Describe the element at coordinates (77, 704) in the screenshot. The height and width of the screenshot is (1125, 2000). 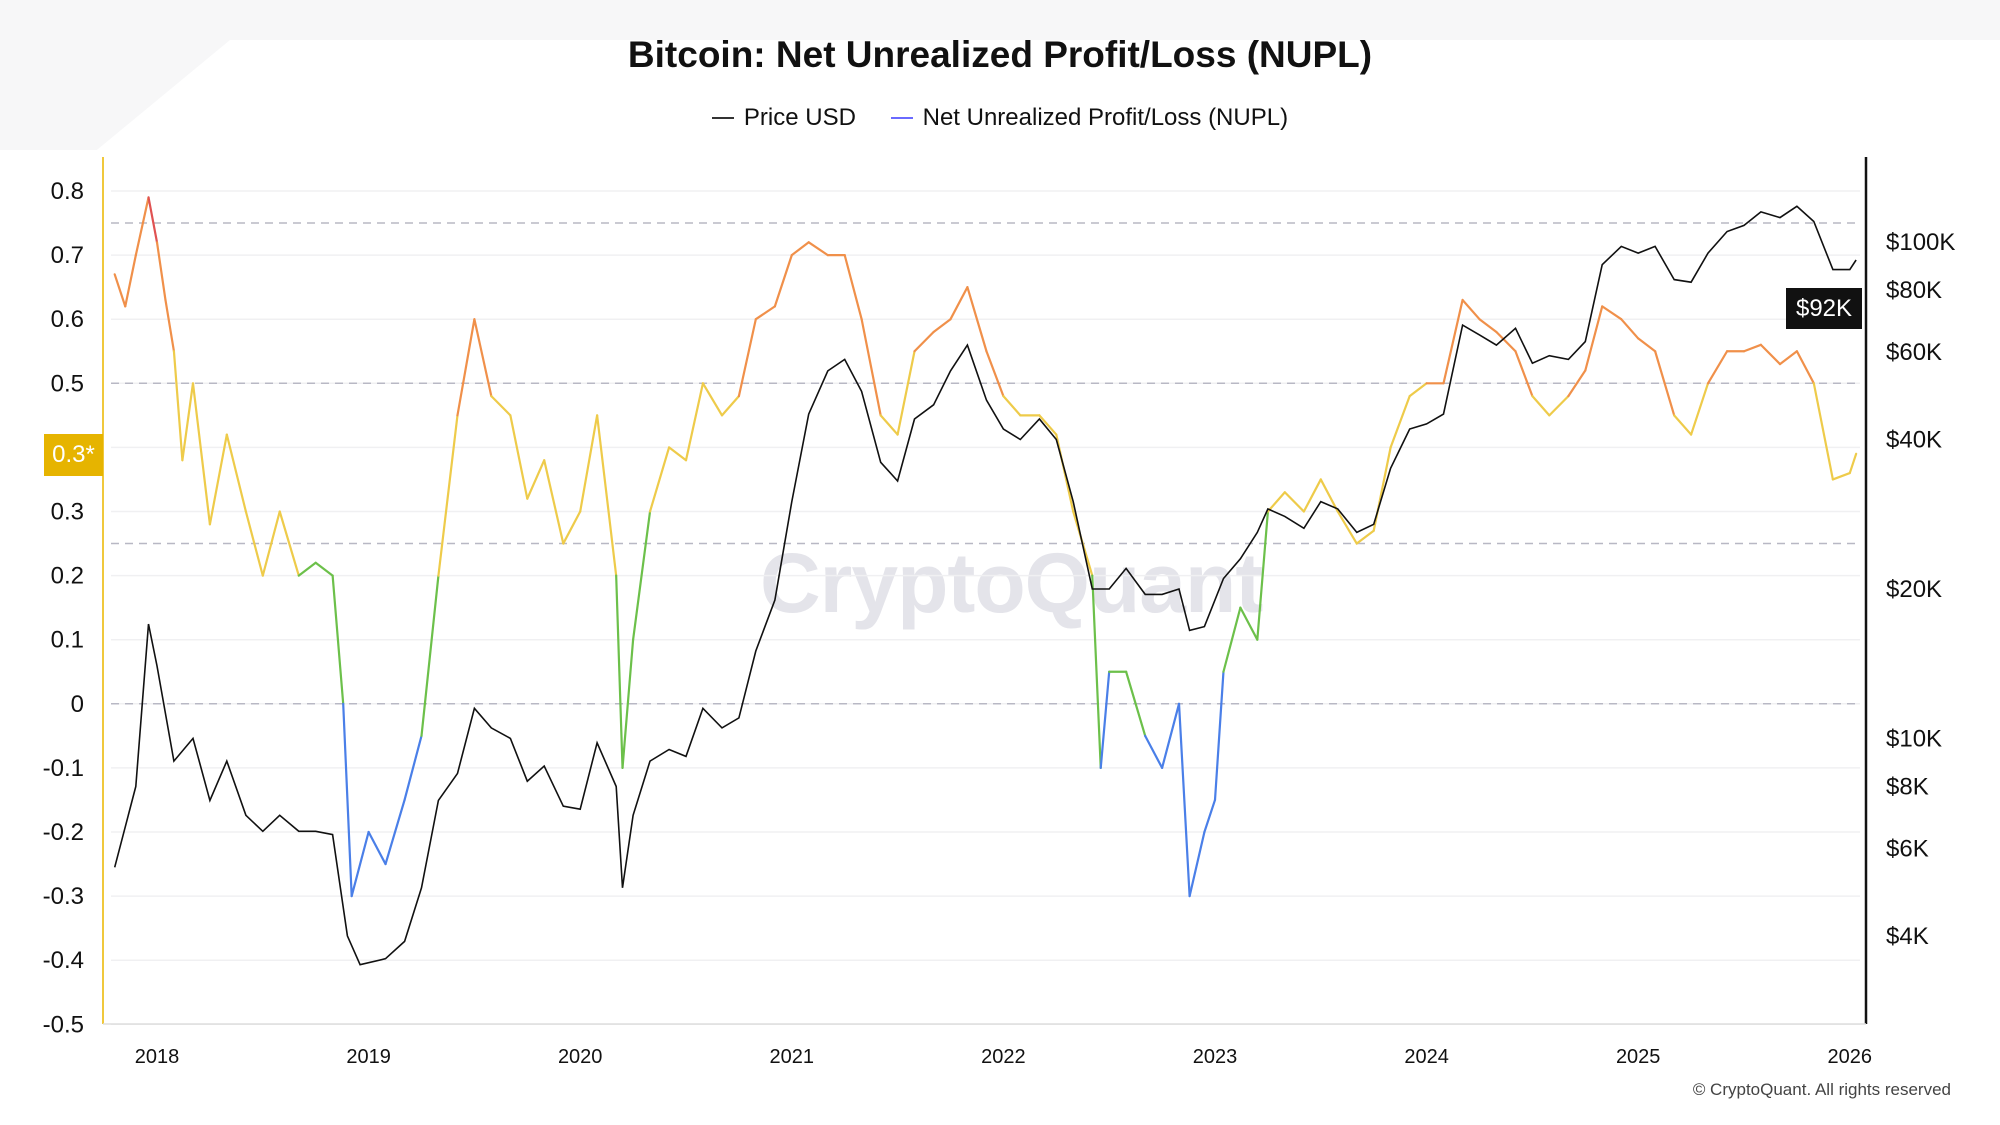
I see `left-tick-label: 0` at that location.